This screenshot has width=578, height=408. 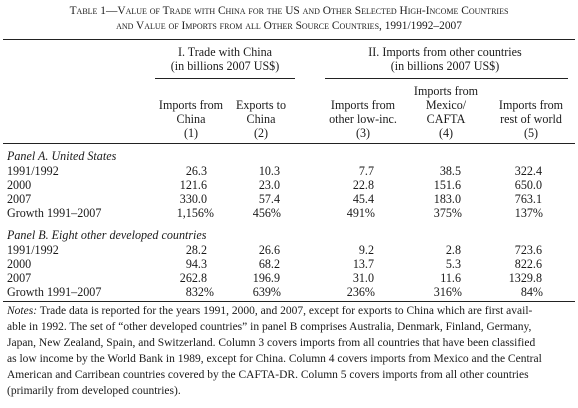 What do you see at coordinates (269, 264) in the screenshot?
I see `table-cell: 68.2` at bounding box center [269, 264].